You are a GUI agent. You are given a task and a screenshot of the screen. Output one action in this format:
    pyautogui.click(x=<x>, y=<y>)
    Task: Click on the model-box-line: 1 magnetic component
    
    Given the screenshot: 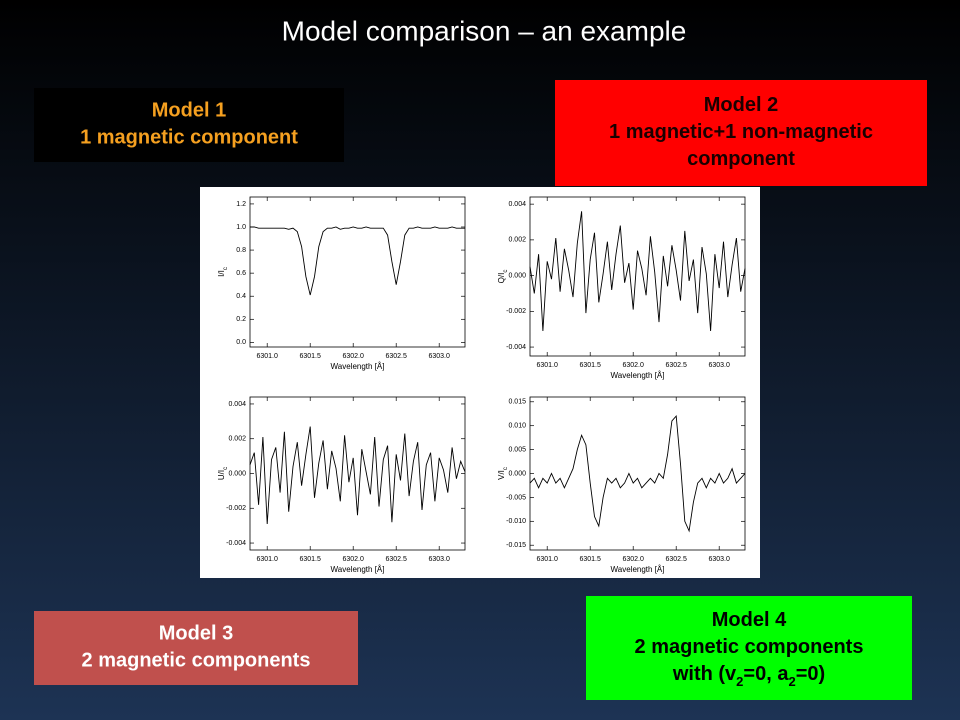 What is the action you would take?
    pyautogui.click(x=189, y=138)
    